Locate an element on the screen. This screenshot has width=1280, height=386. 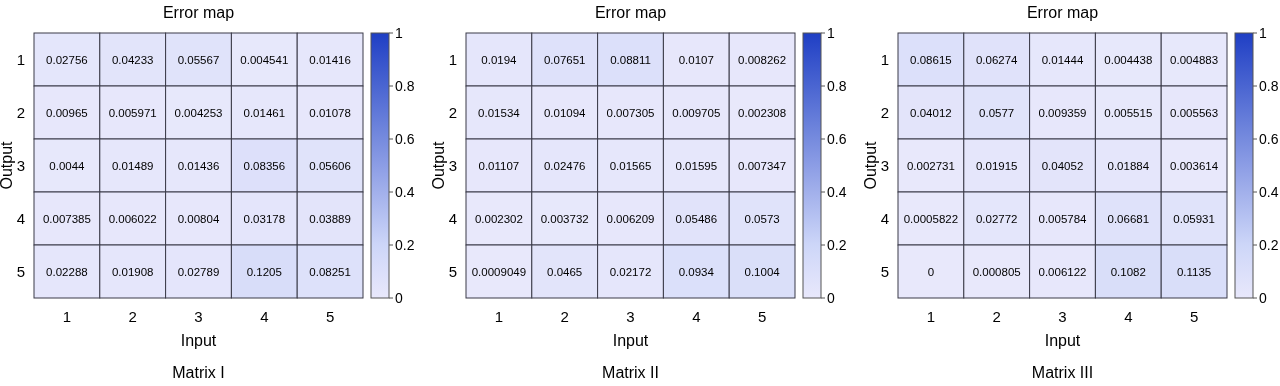
data-label: 0.00965 is located at coordinates (67, 112).